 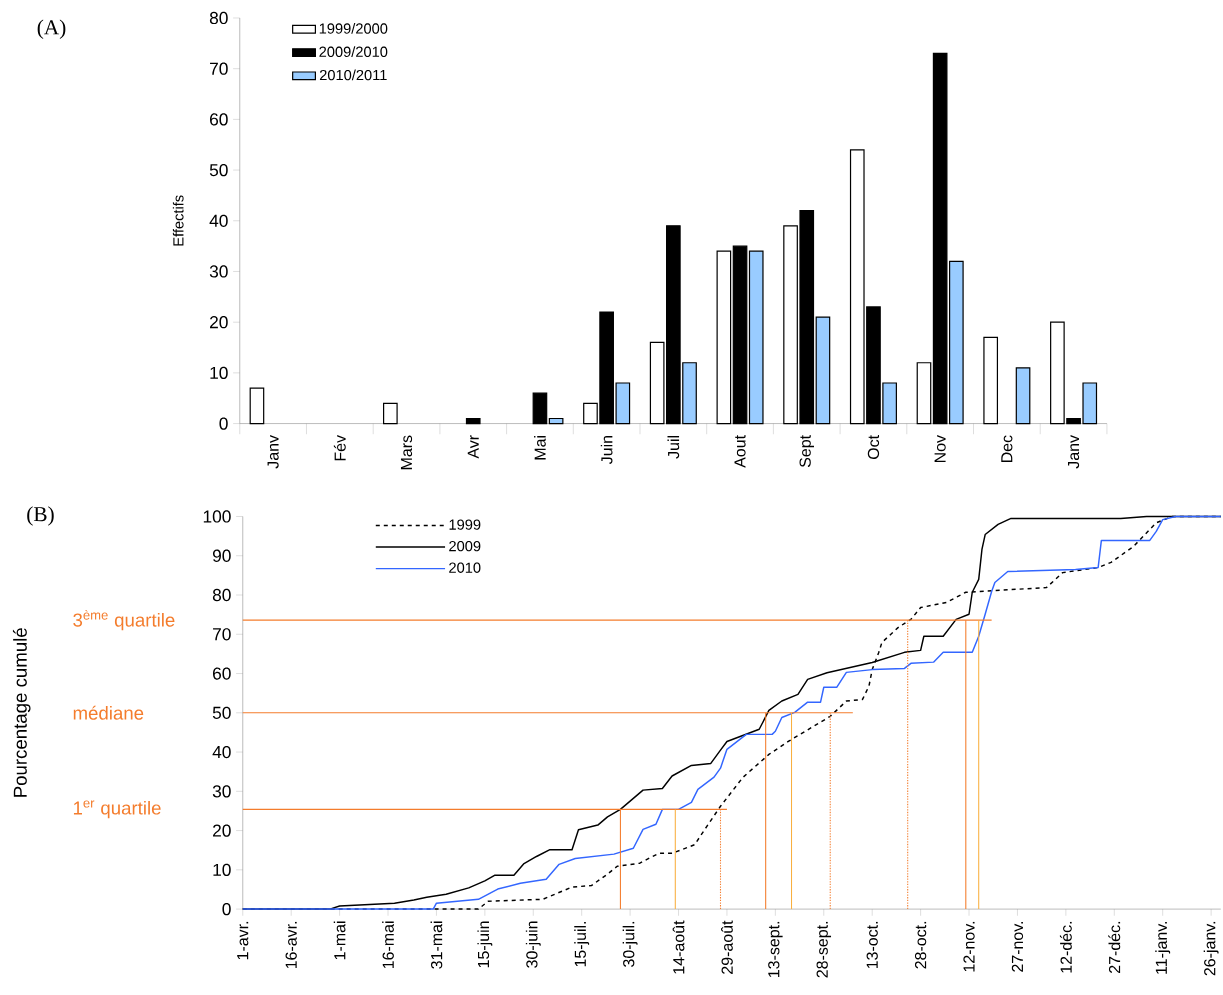 What do you see at coordinates (21, 712) in the screenshot?
I see `y-axis-title: Pourcentage cumulé` at bounding box center [21, 712].